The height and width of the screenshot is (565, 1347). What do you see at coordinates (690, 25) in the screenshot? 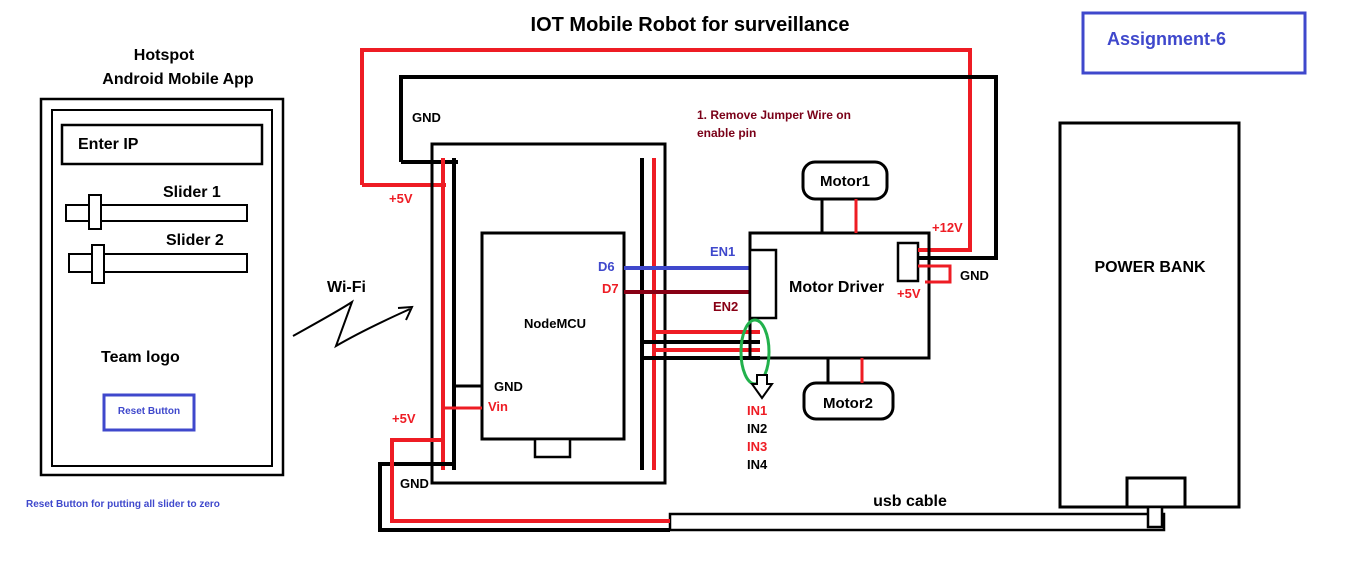
I see `diagram-title: IOT Mobile Robot for surveillance` at bounding box center [690, 25].